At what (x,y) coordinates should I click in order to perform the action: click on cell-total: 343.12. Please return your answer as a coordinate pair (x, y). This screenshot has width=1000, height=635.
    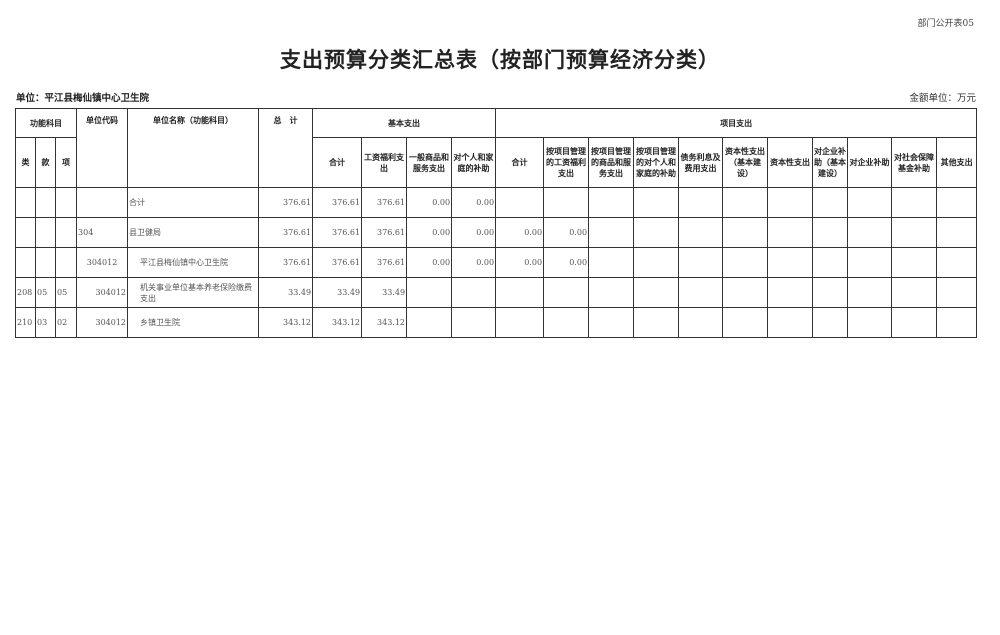
    Looking at the image, I should click on (286, 322).